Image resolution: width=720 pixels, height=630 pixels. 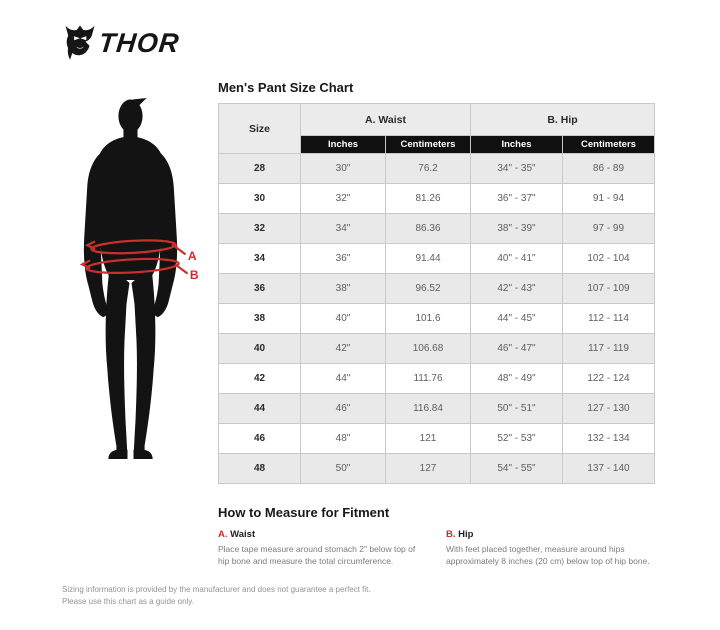 What do you see at coordinates (516, 348) in the screenshot?
I see `cell-hip_in: 46" - 47"` at bounding box center [516, 348].